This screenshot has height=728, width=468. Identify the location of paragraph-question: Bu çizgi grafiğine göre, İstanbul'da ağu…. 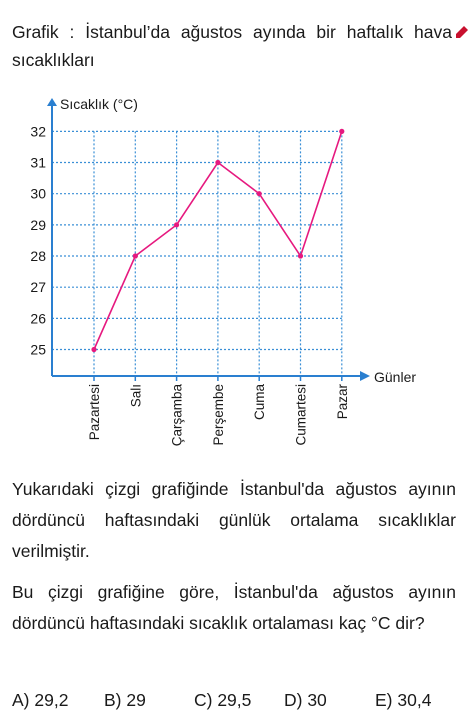
(234, 607).